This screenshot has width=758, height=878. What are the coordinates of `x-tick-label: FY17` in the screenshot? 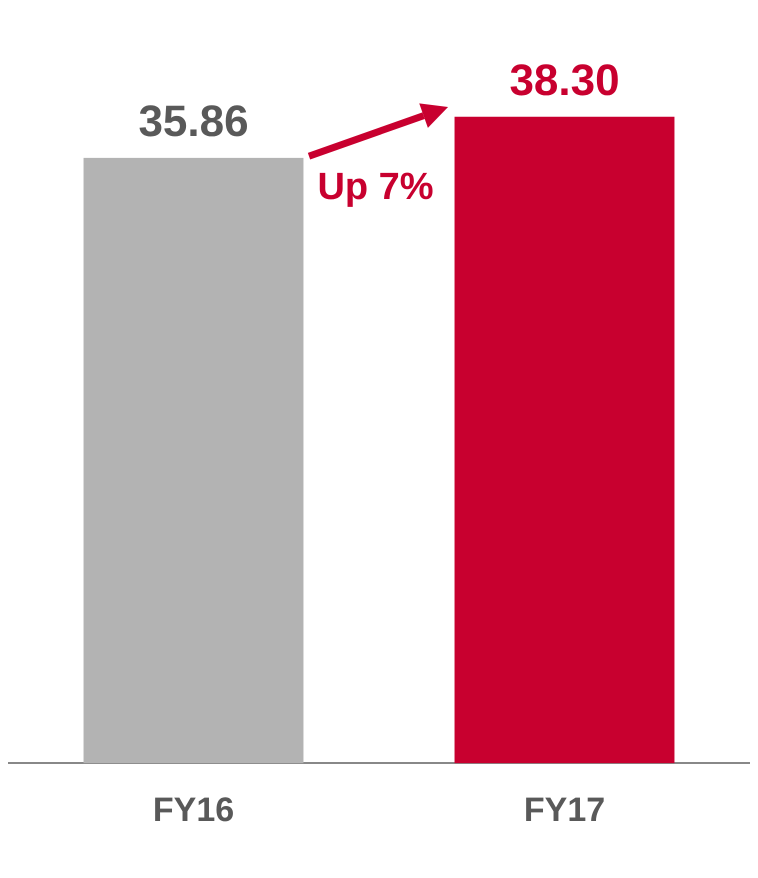 It's located at (565, 809).